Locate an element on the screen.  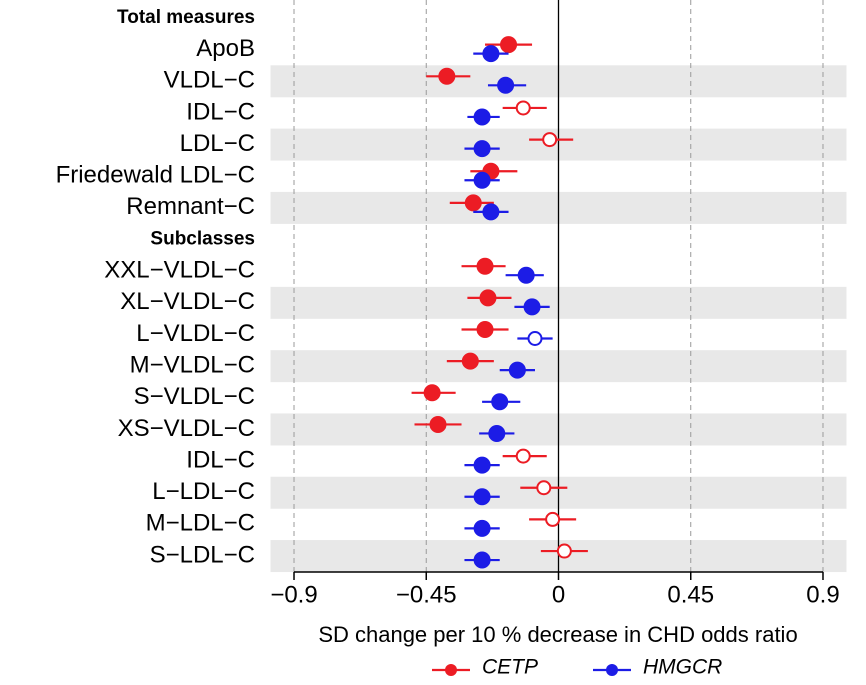
row-label: XL−VLDL−C is located at coordinates (187, 301).